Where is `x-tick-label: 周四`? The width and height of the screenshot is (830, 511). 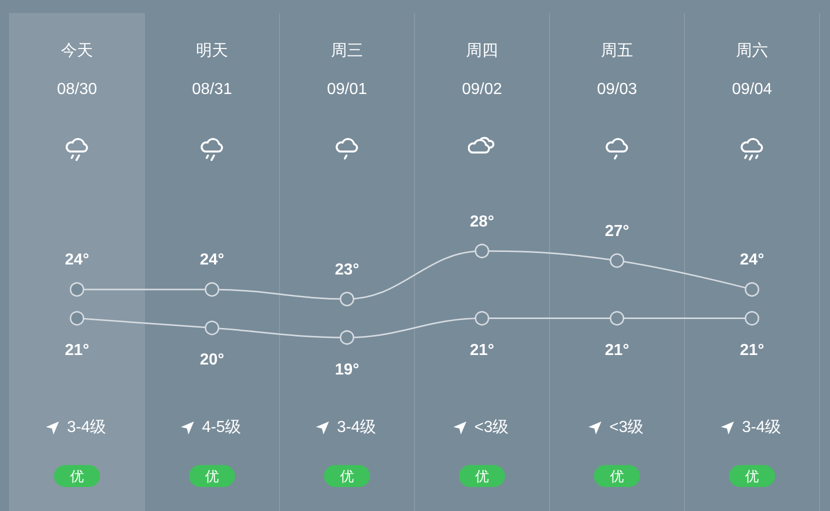
x-tick-label: 周四 is located at coordinates (482, 51).